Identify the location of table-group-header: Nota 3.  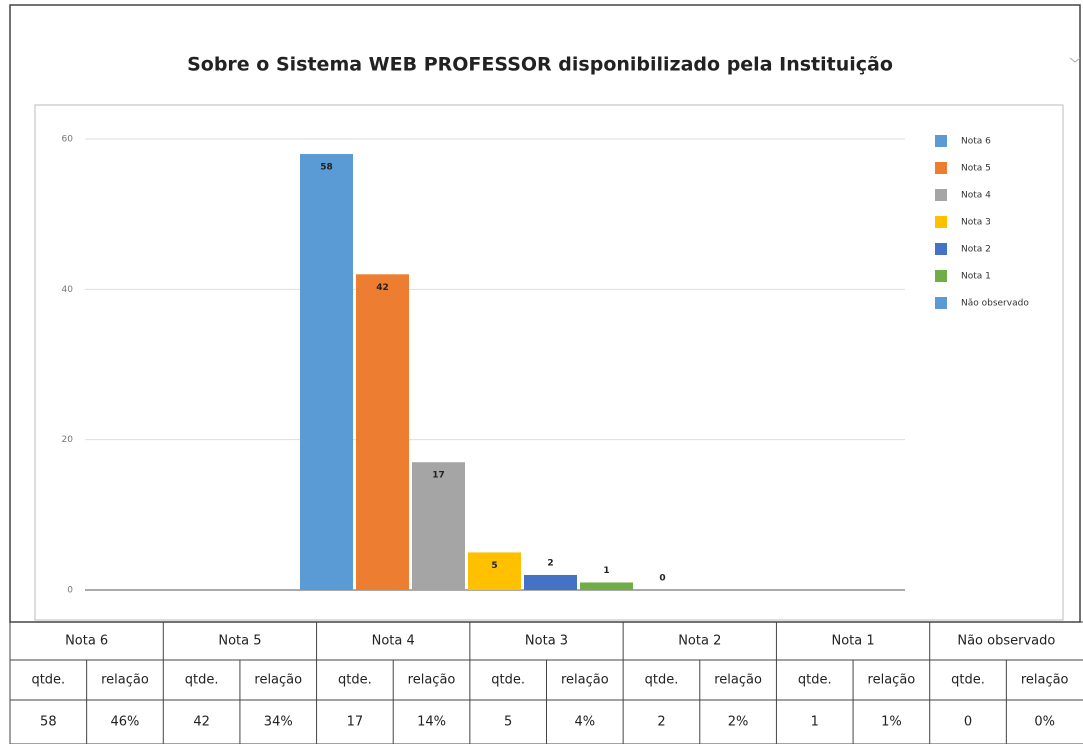
(546, 641).